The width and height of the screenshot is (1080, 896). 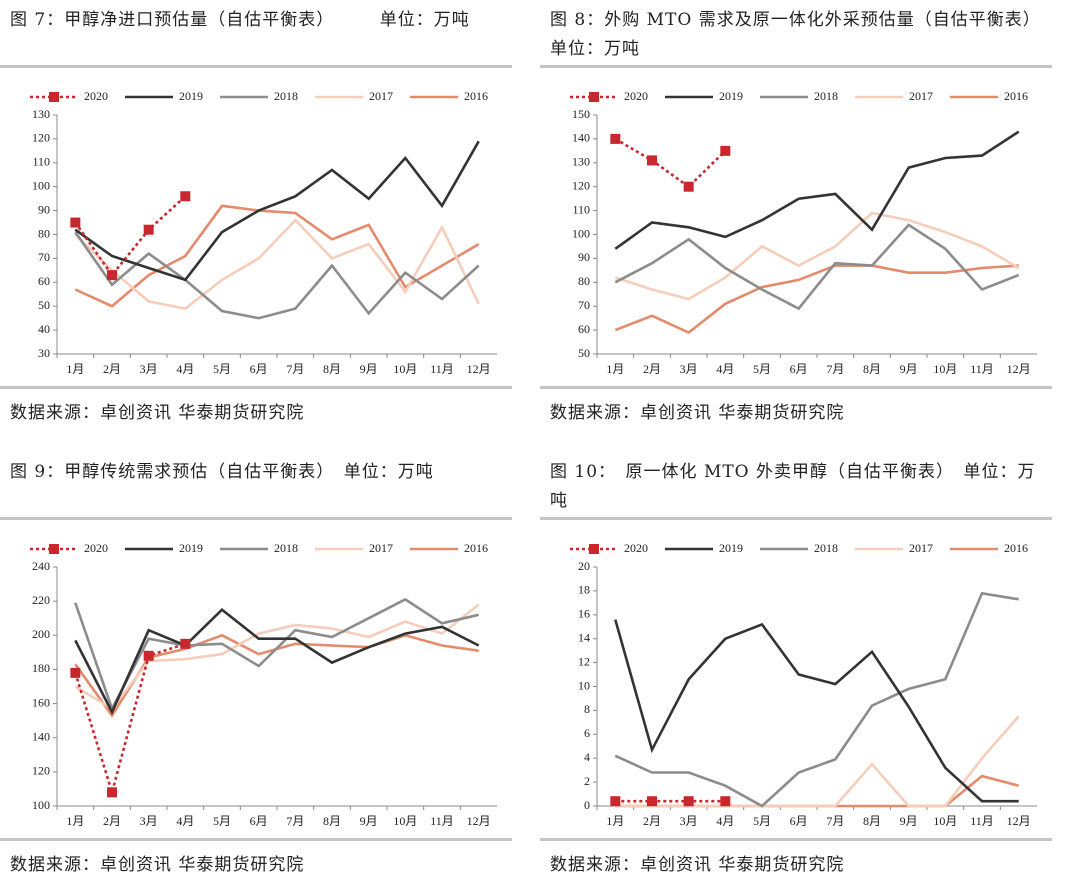 What do you see at coordinates (41, 634) in the screenshot?
I see `y-tick-label: 200` at bounding box center [41, 634].